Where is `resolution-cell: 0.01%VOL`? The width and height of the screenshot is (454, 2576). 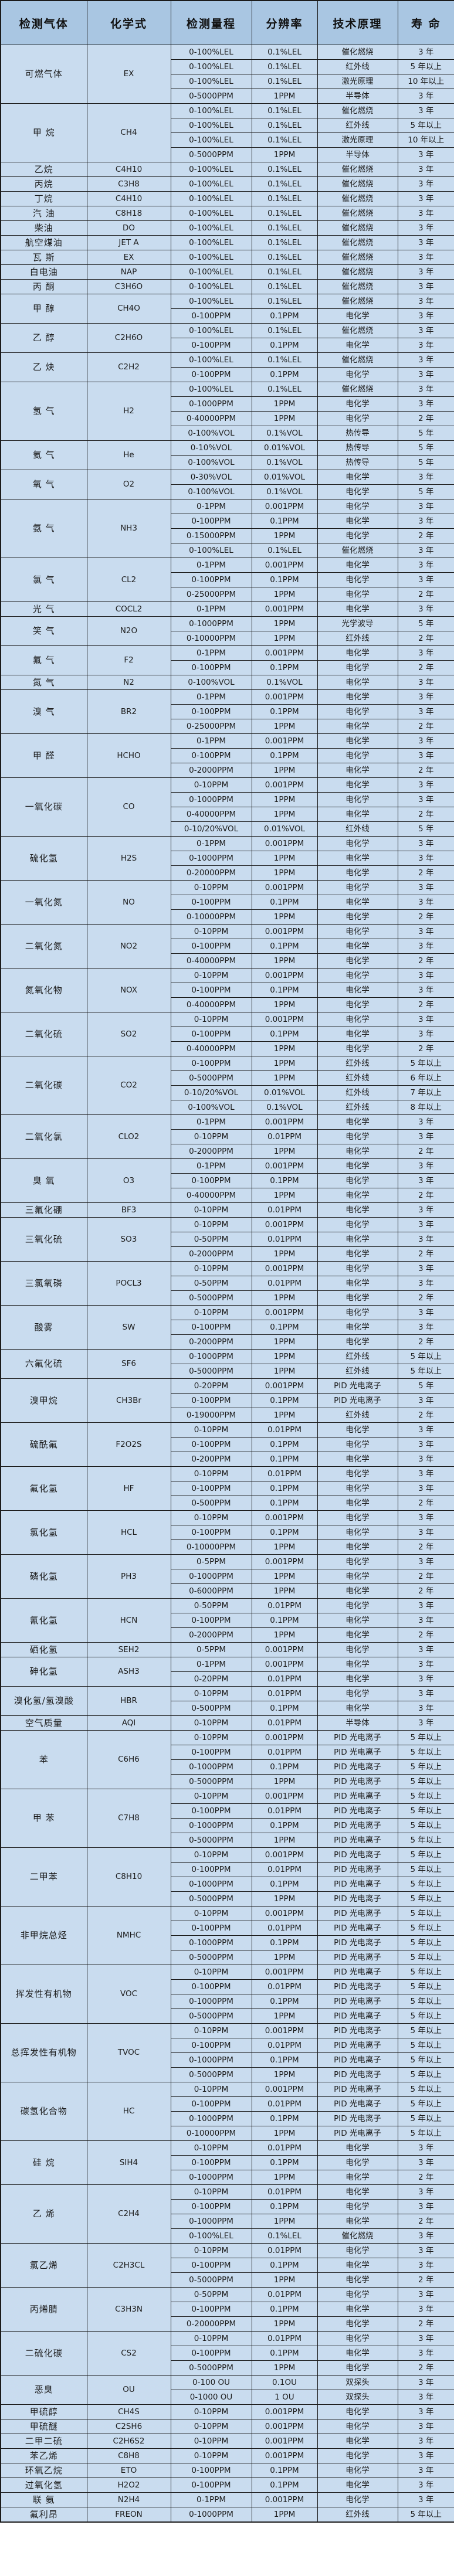
resolution-cell: 0.01%VOL is located at coordinates (284, 477).